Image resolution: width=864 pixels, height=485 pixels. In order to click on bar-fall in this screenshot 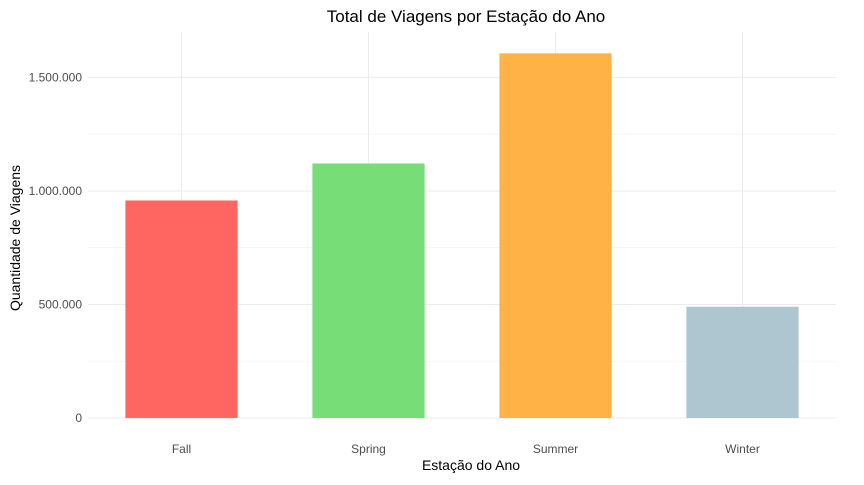, I will do `click(181, 309)`.